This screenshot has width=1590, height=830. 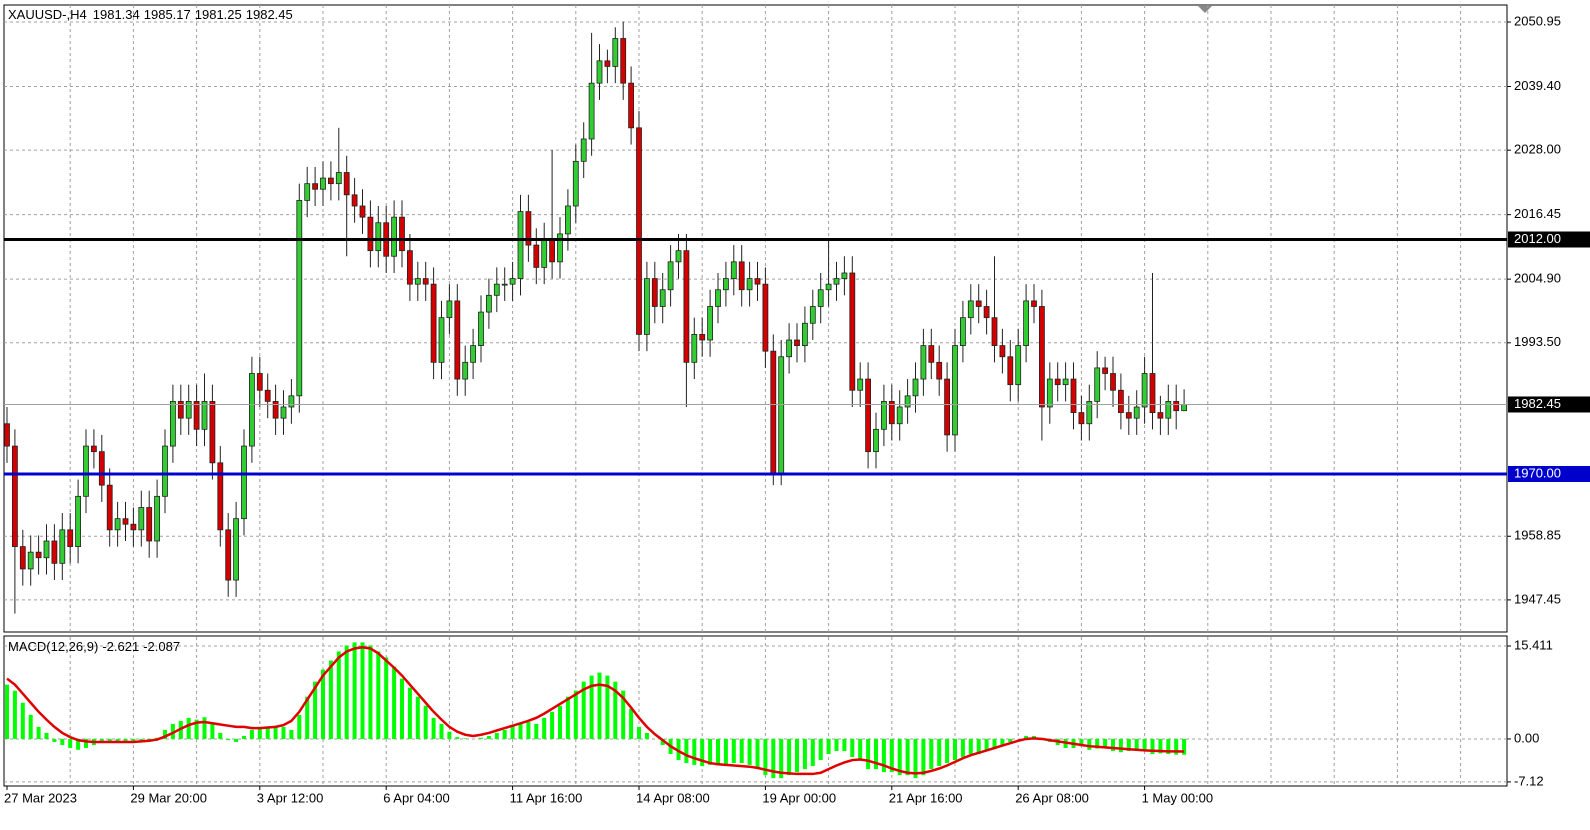 What do you see at coordinates (1529, 780) in the screenshot?
I see `y-tick-label: -7.12` at bounding box center [1529, 780].